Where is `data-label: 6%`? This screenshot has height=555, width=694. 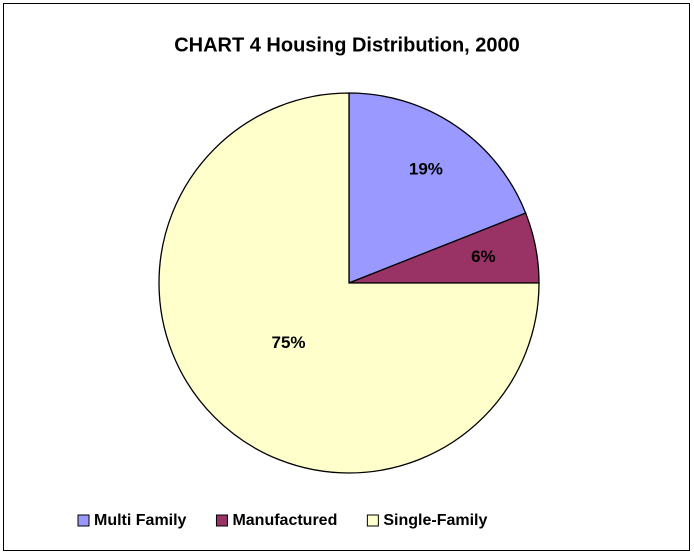
data-label: 6% is located at coordinates (483, 256).